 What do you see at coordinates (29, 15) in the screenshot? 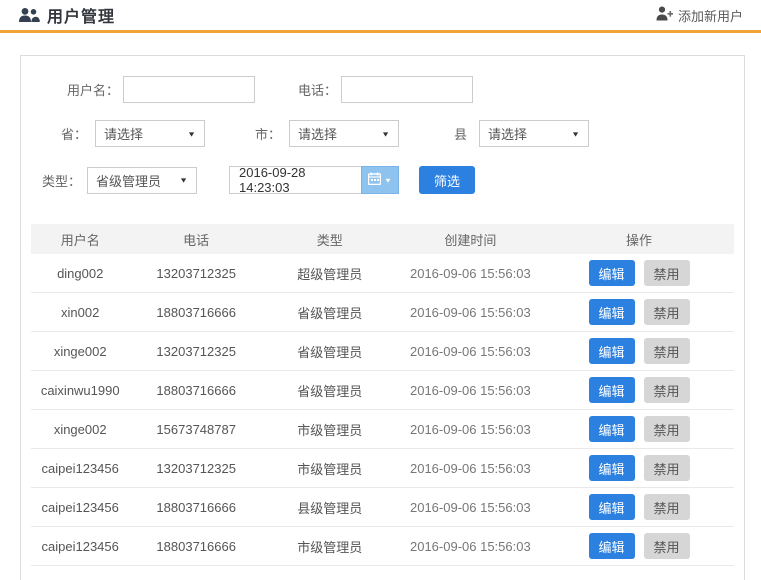
I see `users-icon` at bounding box center [29, 15].